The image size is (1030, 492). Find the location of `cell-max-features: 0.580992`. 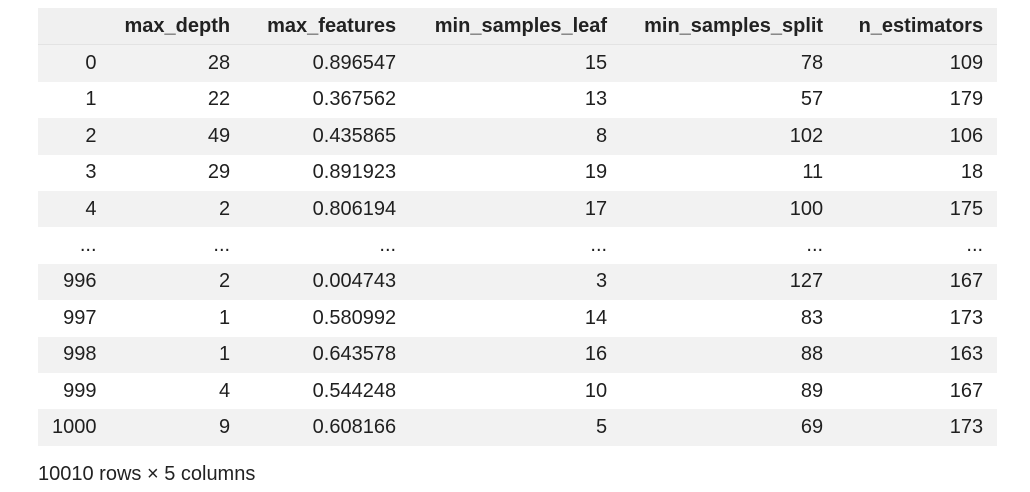

cell-max-features: 0.580992 is located at coordinates (327, 318).